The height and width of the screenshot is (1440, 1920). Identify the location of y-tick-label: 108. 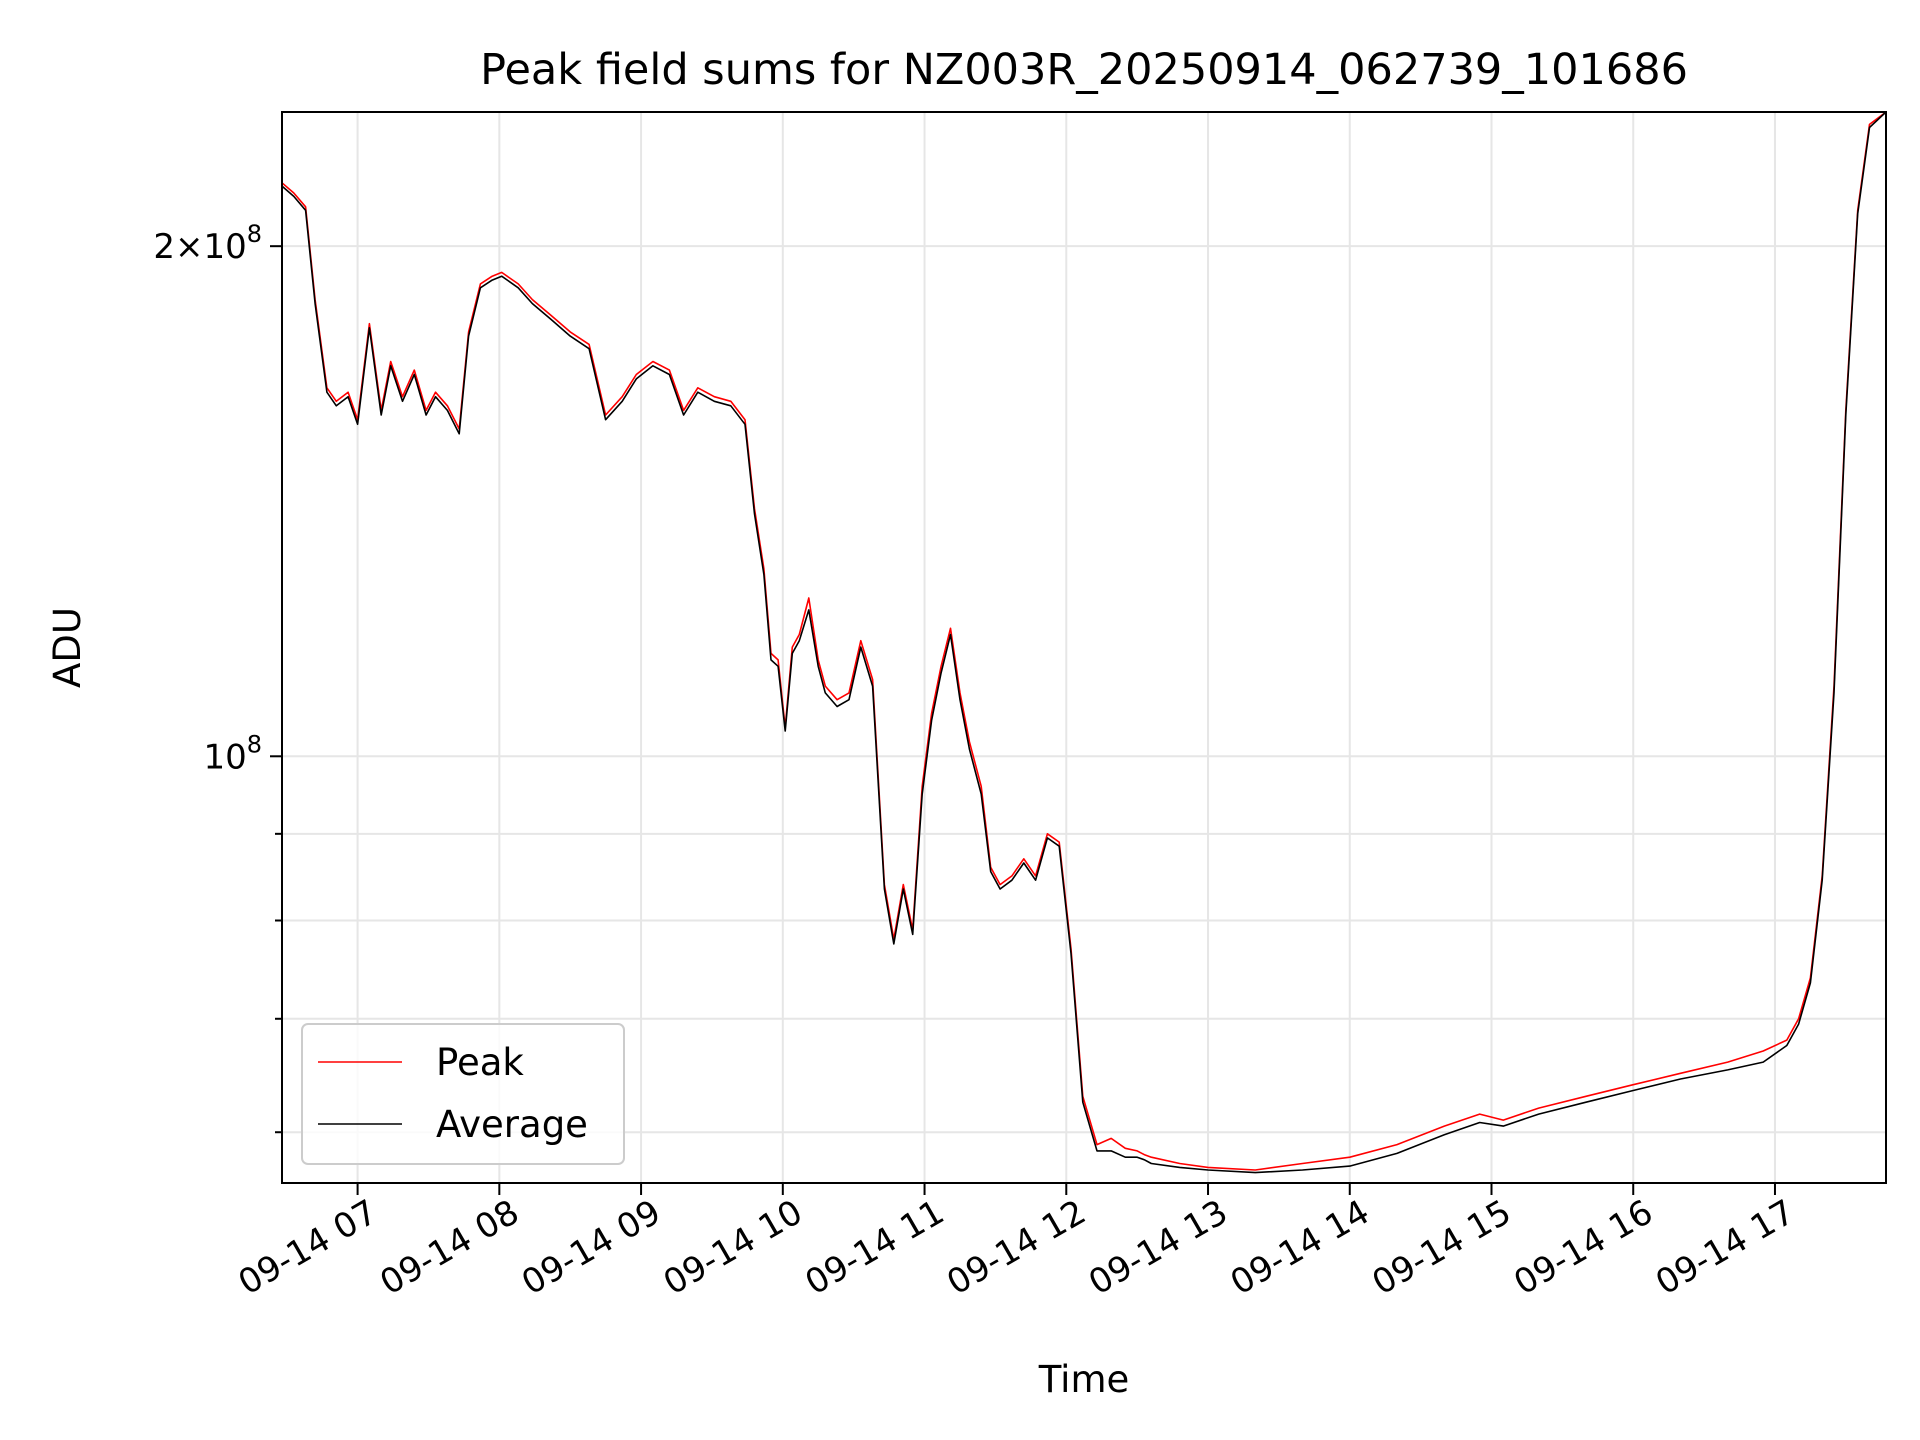
(232, 753).